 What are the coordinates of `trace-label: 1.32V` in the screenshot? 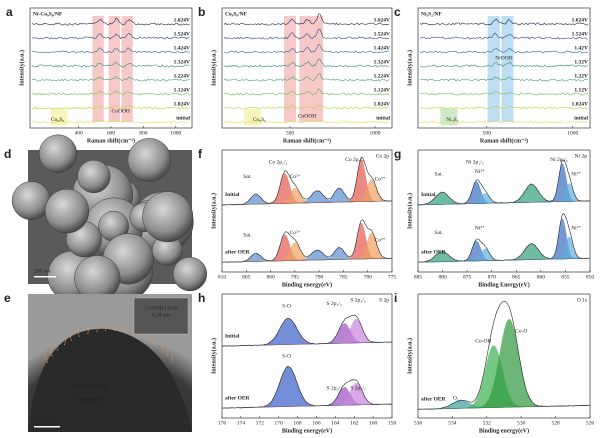 It's located at (581, 62).